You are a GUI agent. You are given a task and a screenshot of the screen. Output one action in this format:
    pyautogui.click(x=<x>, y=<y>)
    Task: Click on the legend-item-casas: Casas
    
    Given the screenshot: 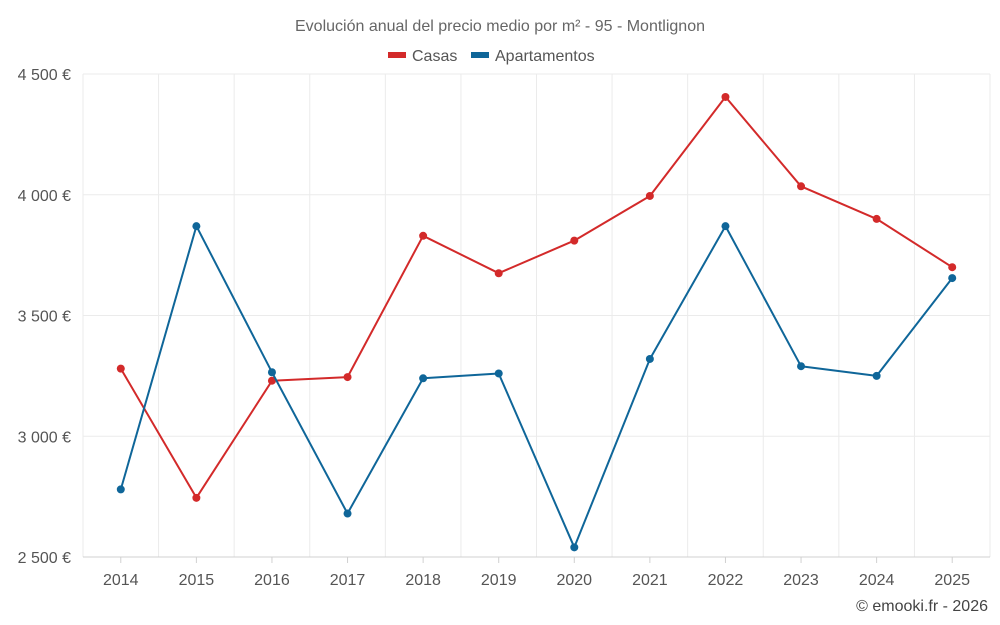 What is the action you would take?
    pyautogui.click(x=422, y=56)
    